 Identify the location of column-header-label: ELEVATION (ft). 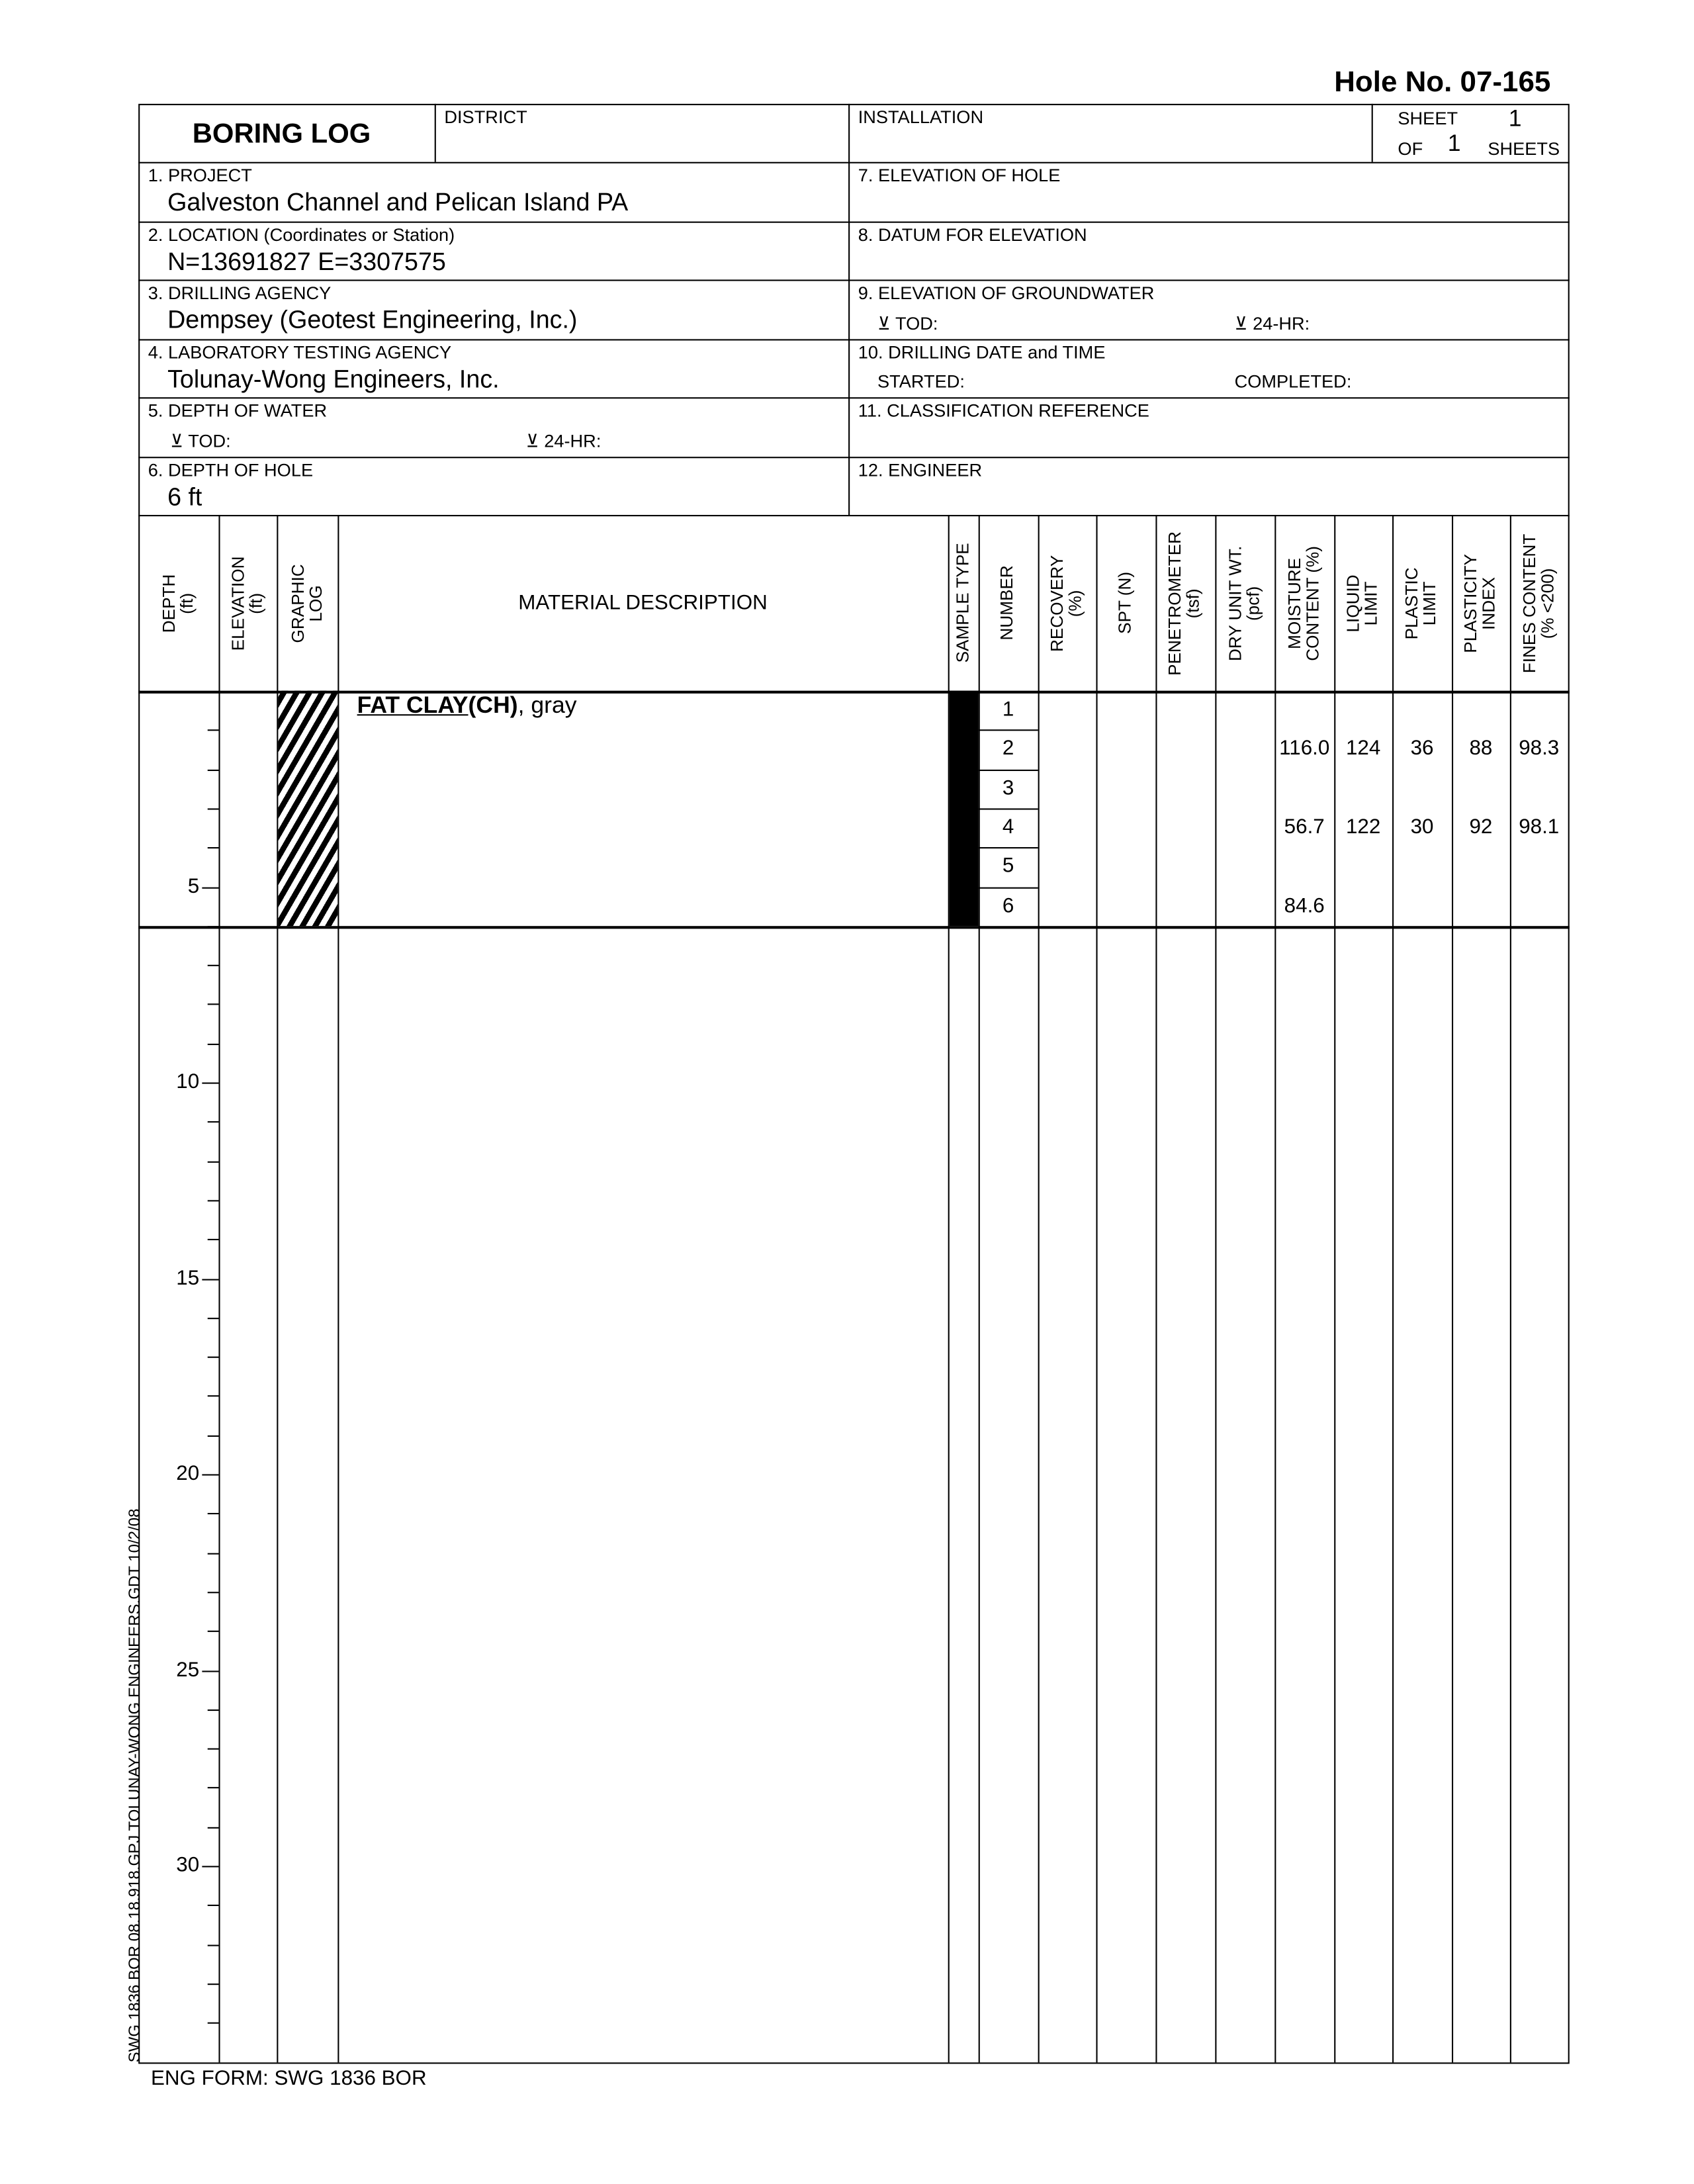
(247, 603).